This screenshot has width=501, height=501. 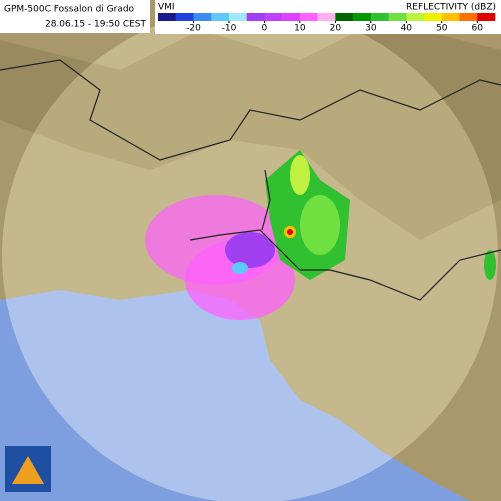 I want to click on legend-tick-label: 30, so click(x=371, y=29).